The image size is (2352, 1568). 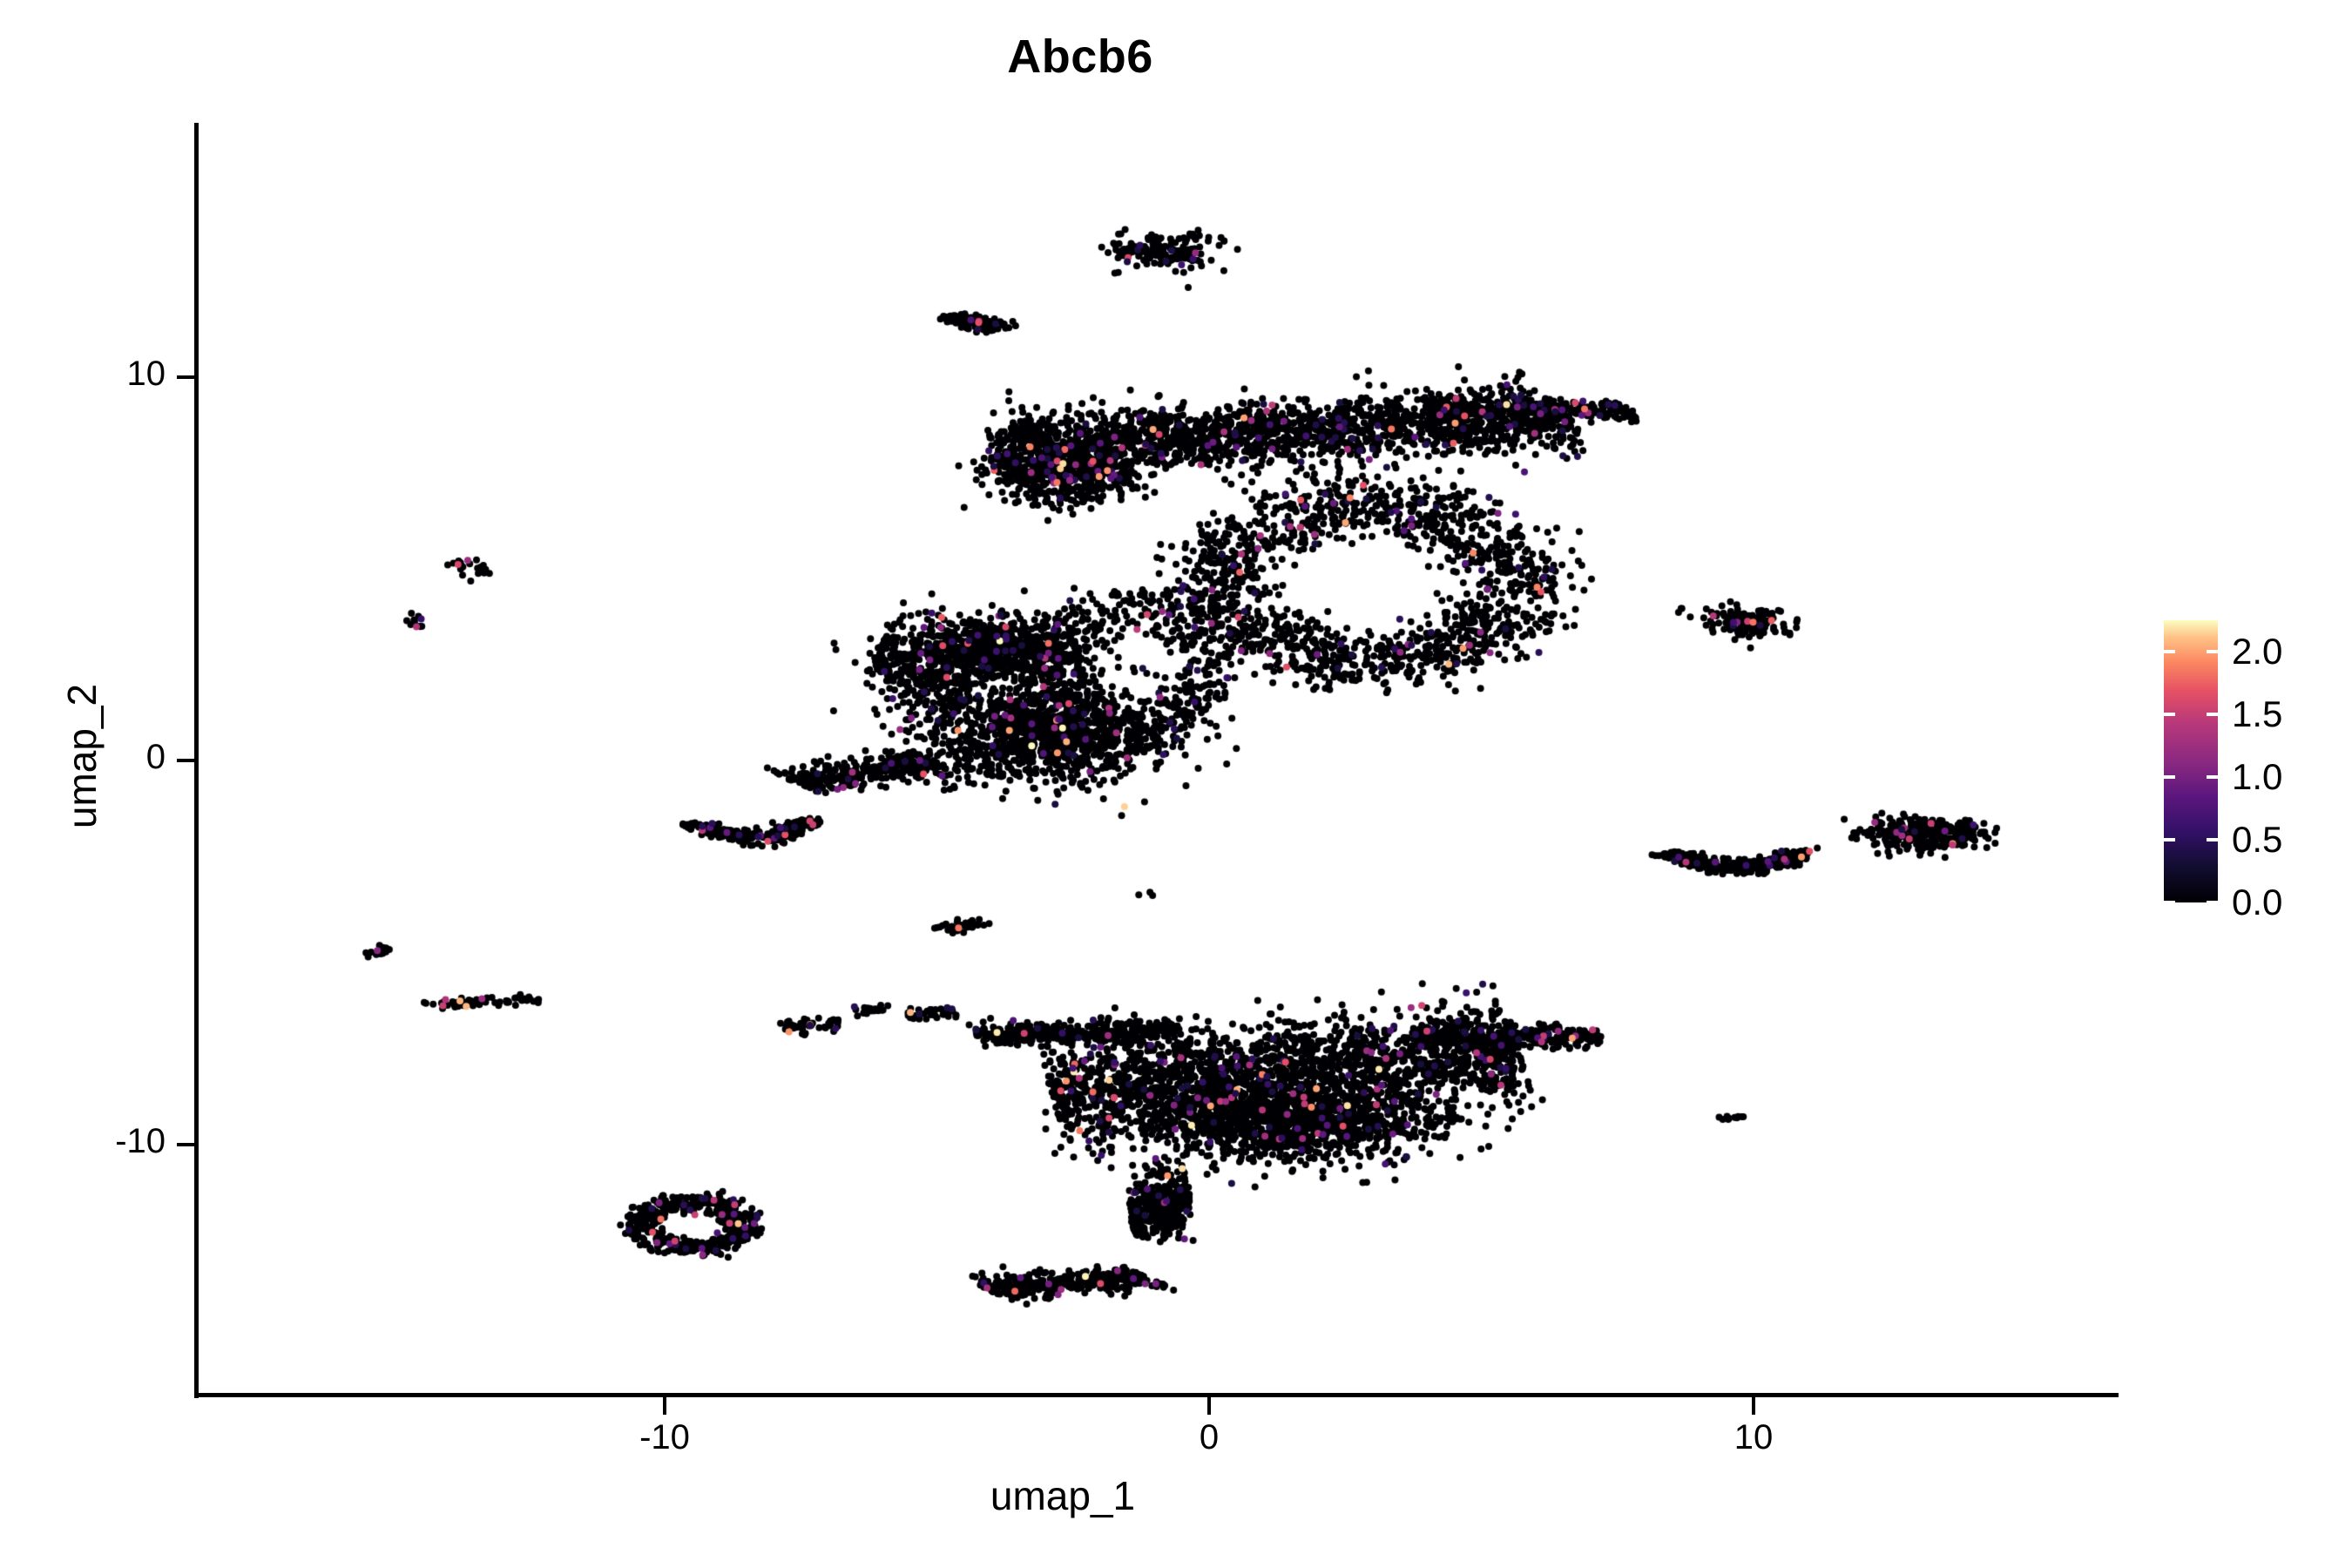 I want to click on y-tick-label: -10, so click(x=140, y=1140).